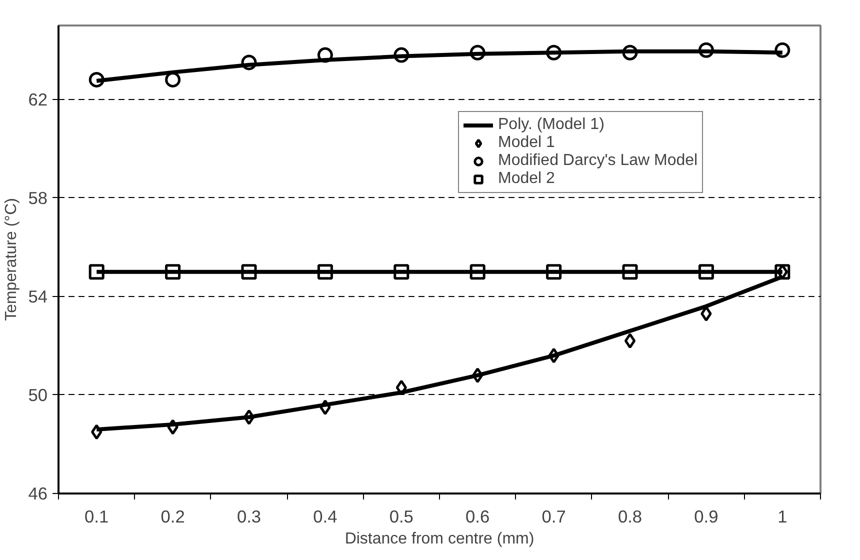 The image size is (860, 560). Describe the element at coordinates (325, 516) in the screenshot. I see `x-tick-label: 0.4` at that location.